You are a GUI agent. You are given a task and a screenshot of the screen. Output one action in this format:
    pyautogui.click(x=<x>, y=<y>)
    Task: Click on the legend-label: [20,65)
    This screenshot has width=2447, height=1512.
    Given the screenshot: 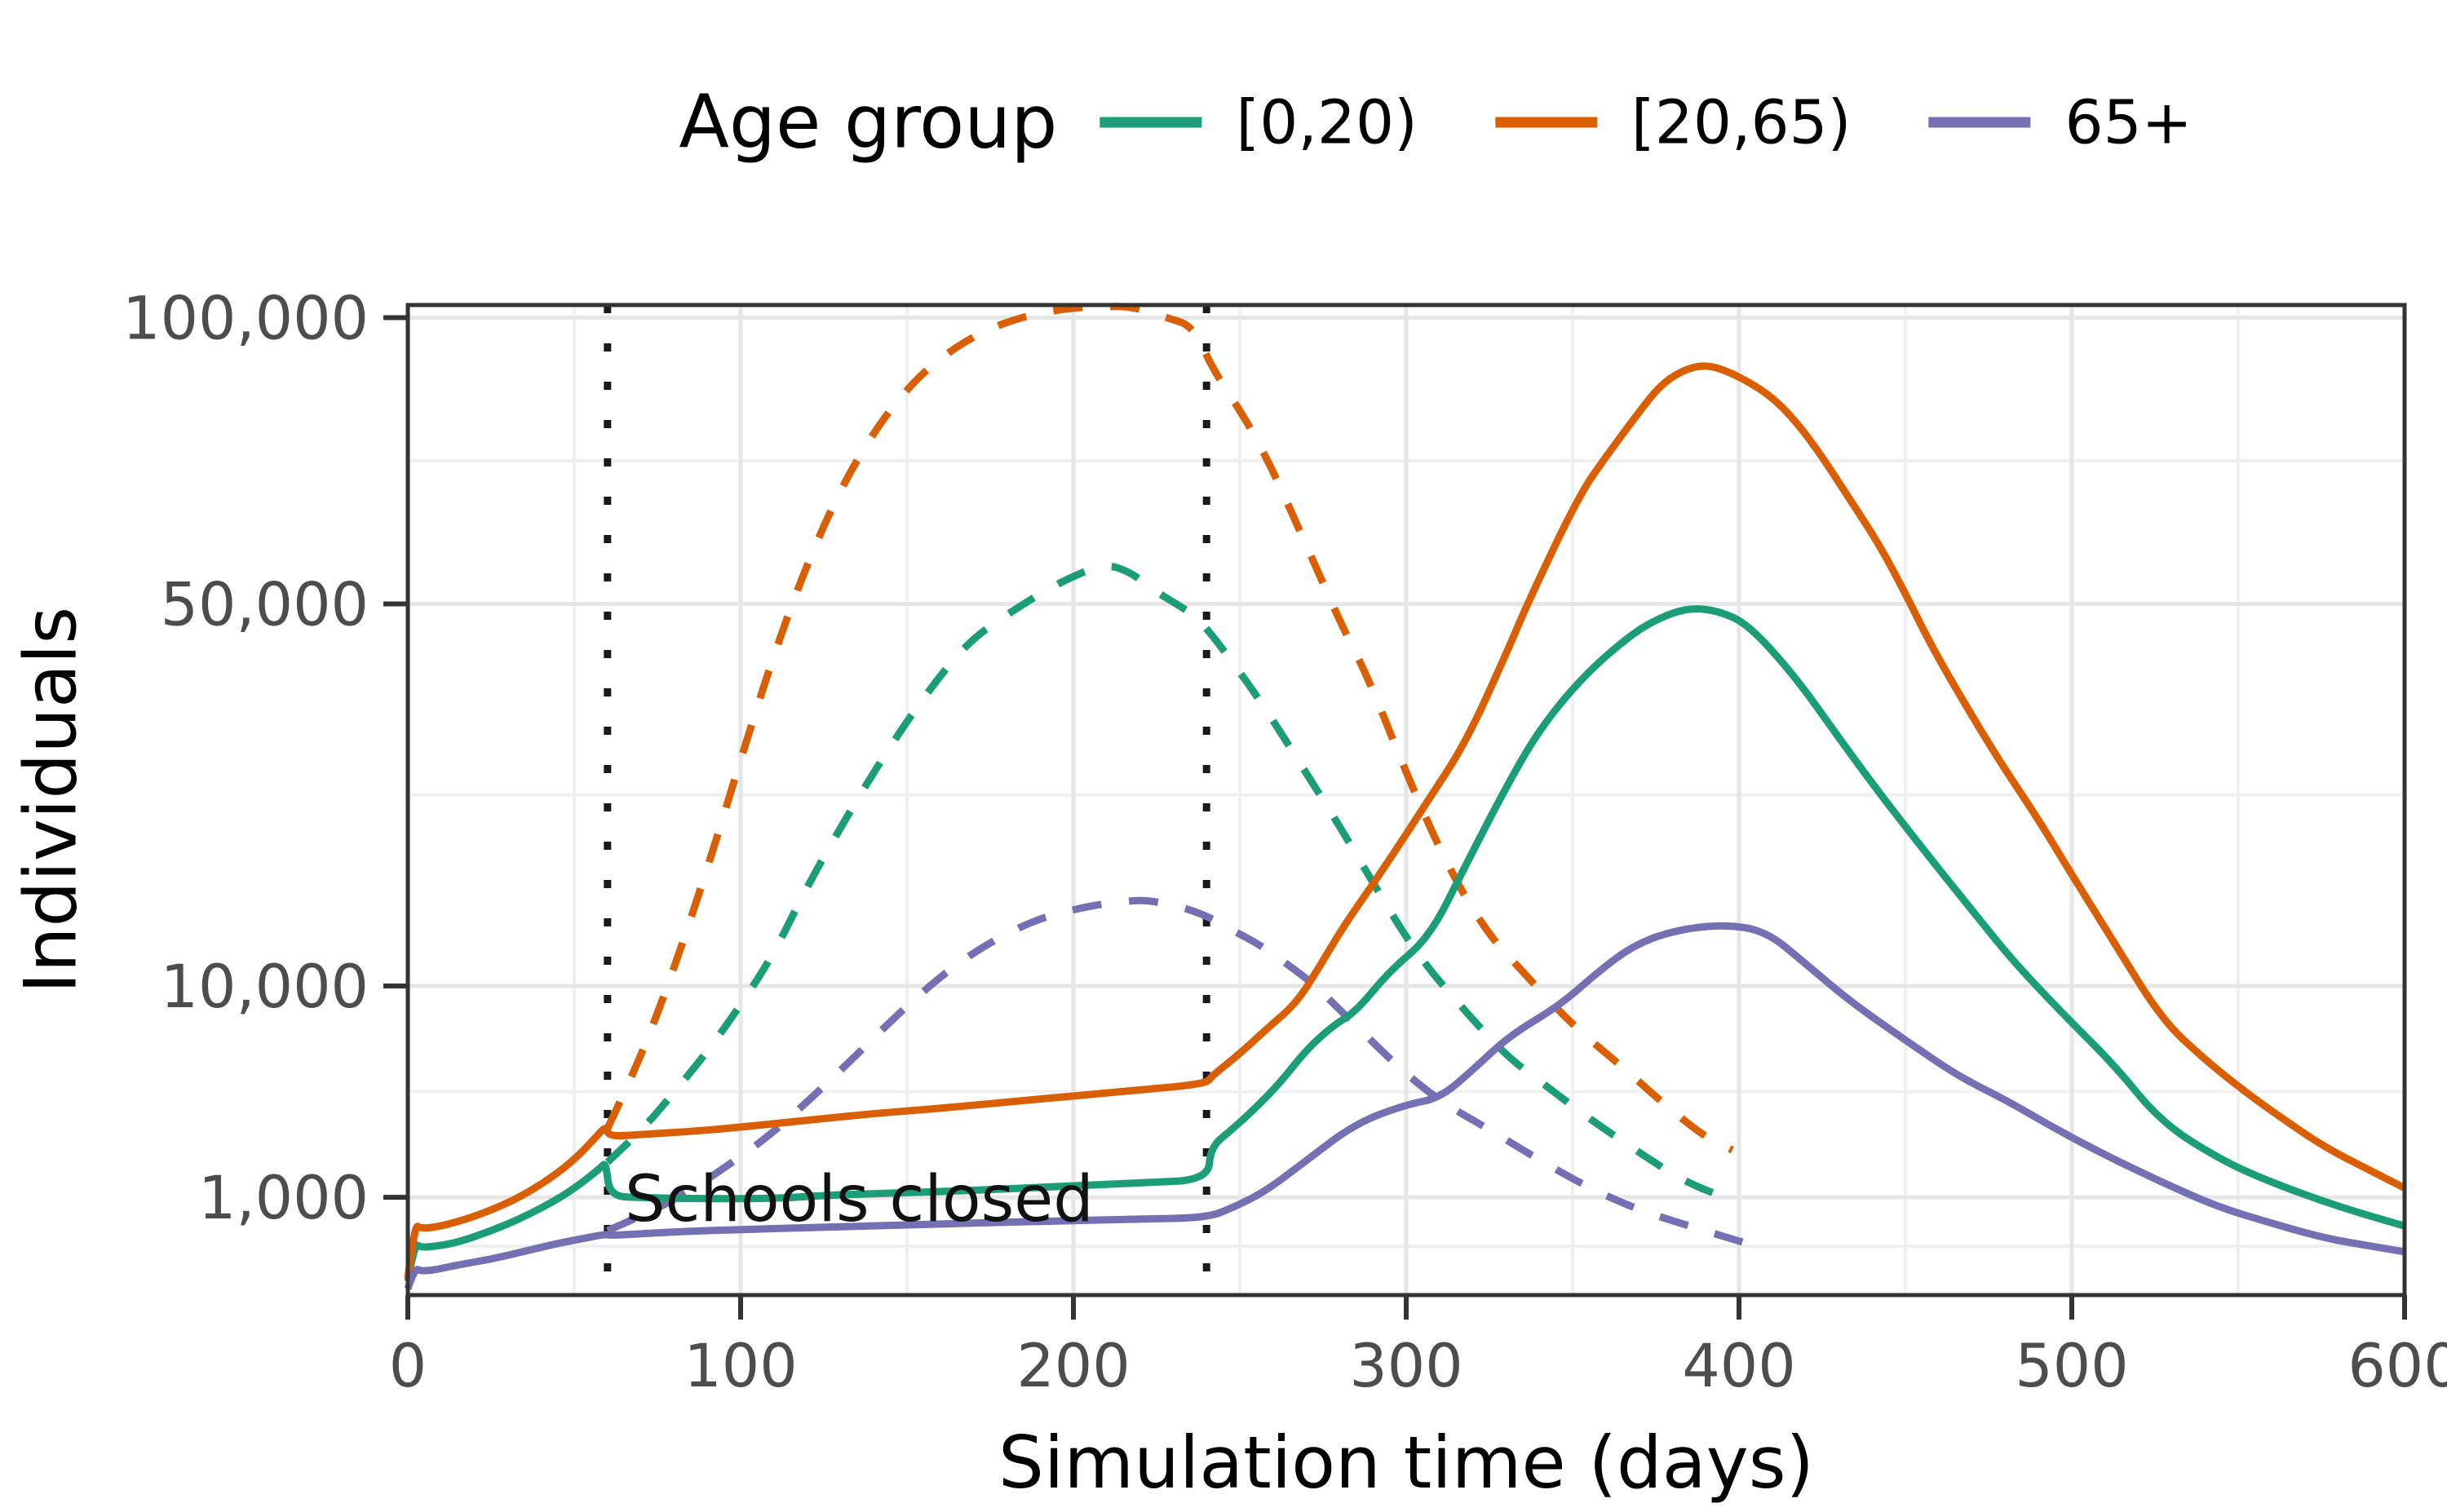 What is the action you would take?
    pyautogui.click(x=1741, y=122)
    